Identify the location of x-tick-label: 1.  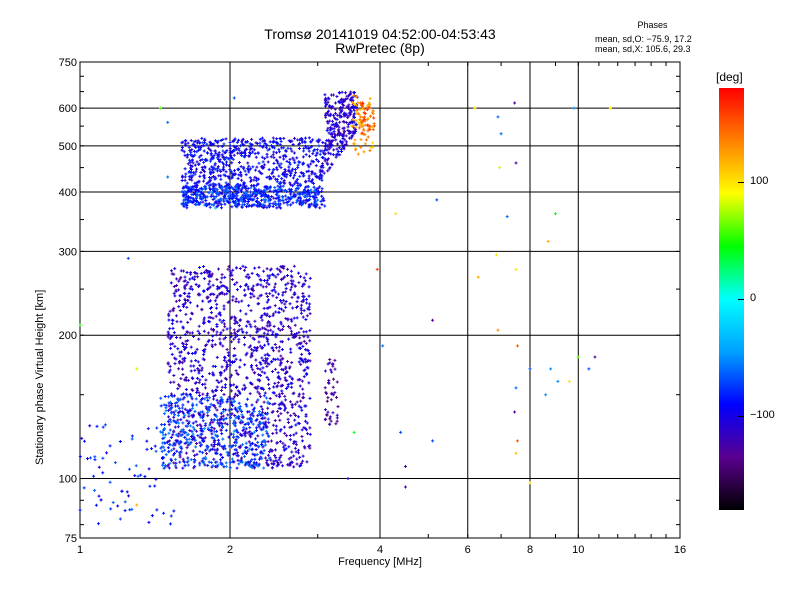
(80, 550).